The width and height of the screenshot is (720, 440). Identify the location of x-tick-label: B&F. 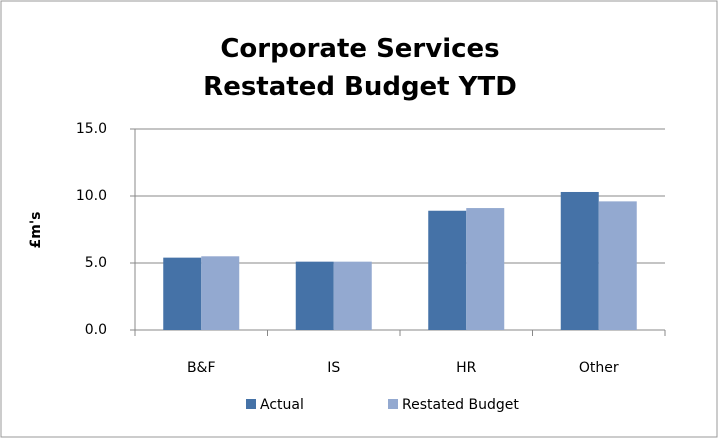
(201, 368).